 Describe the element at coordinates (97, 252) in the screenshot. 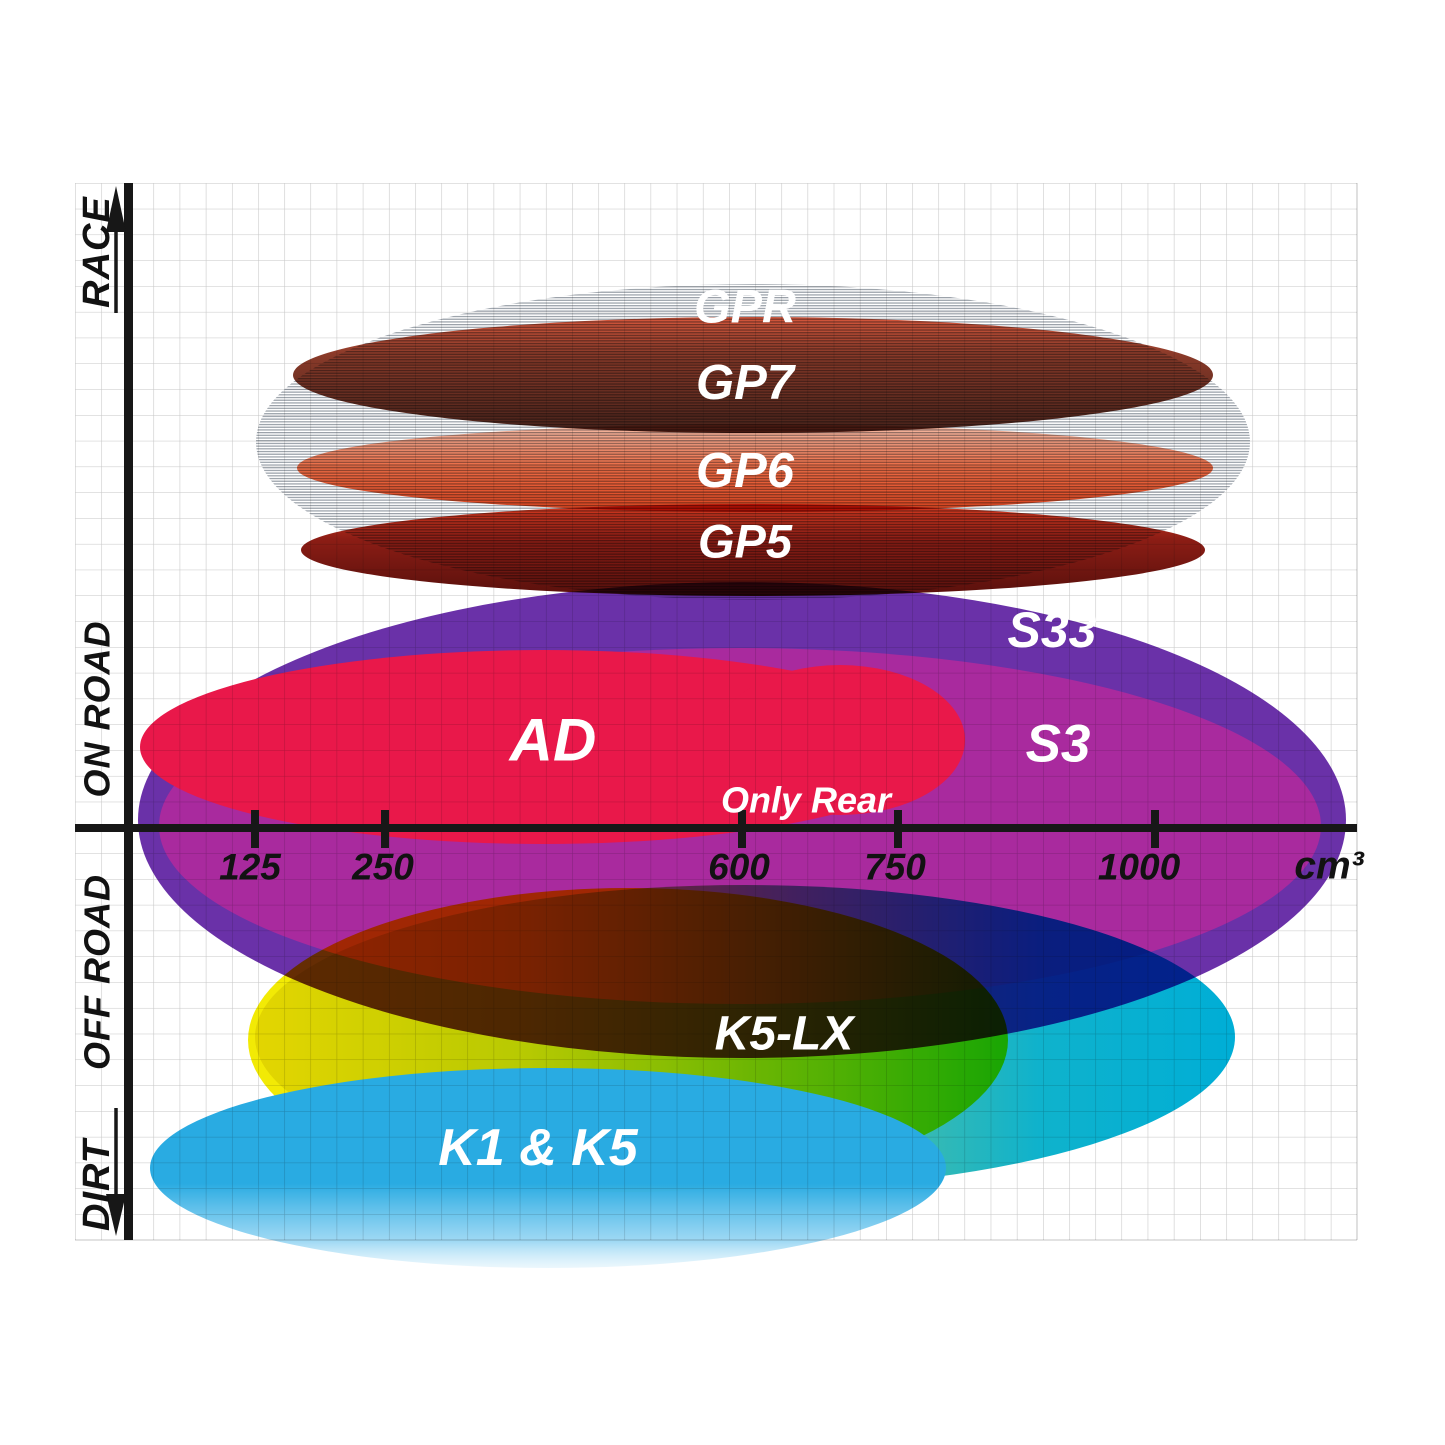

I see `y-axis-label-race: RACE` at that location.